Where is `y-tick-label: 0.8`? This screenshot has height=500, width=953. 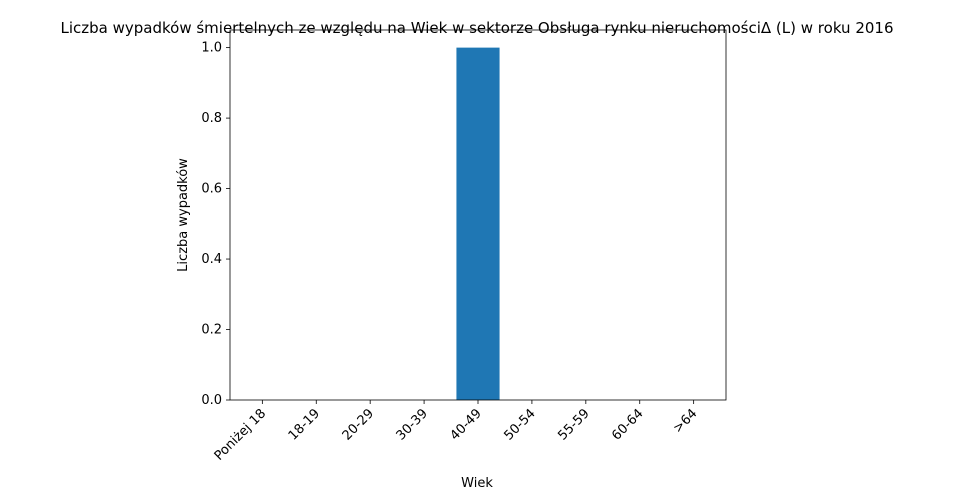 y-tick-label: 0.8 is located at coordinates (211, 118).